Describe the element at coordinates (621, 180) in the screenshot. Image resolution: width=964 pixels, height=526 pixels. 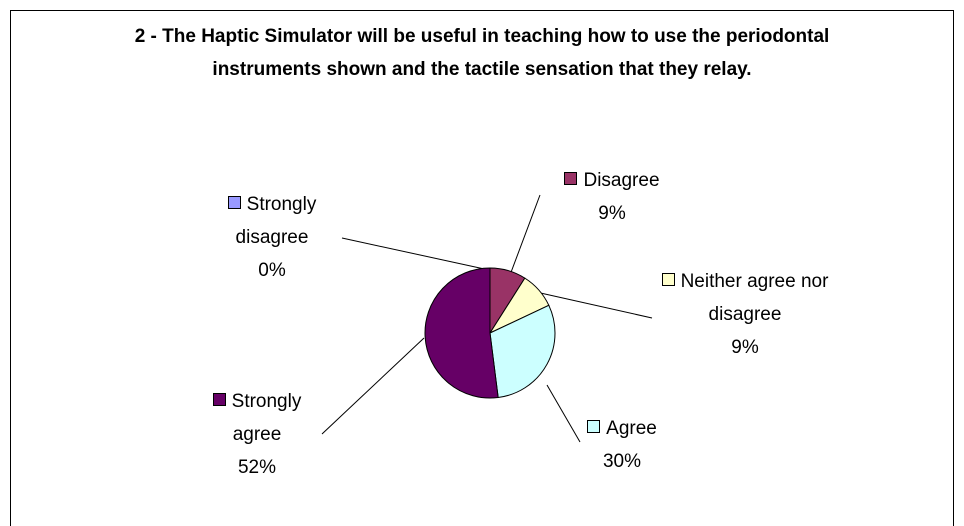
I see `category-label: Disagree` at that location.